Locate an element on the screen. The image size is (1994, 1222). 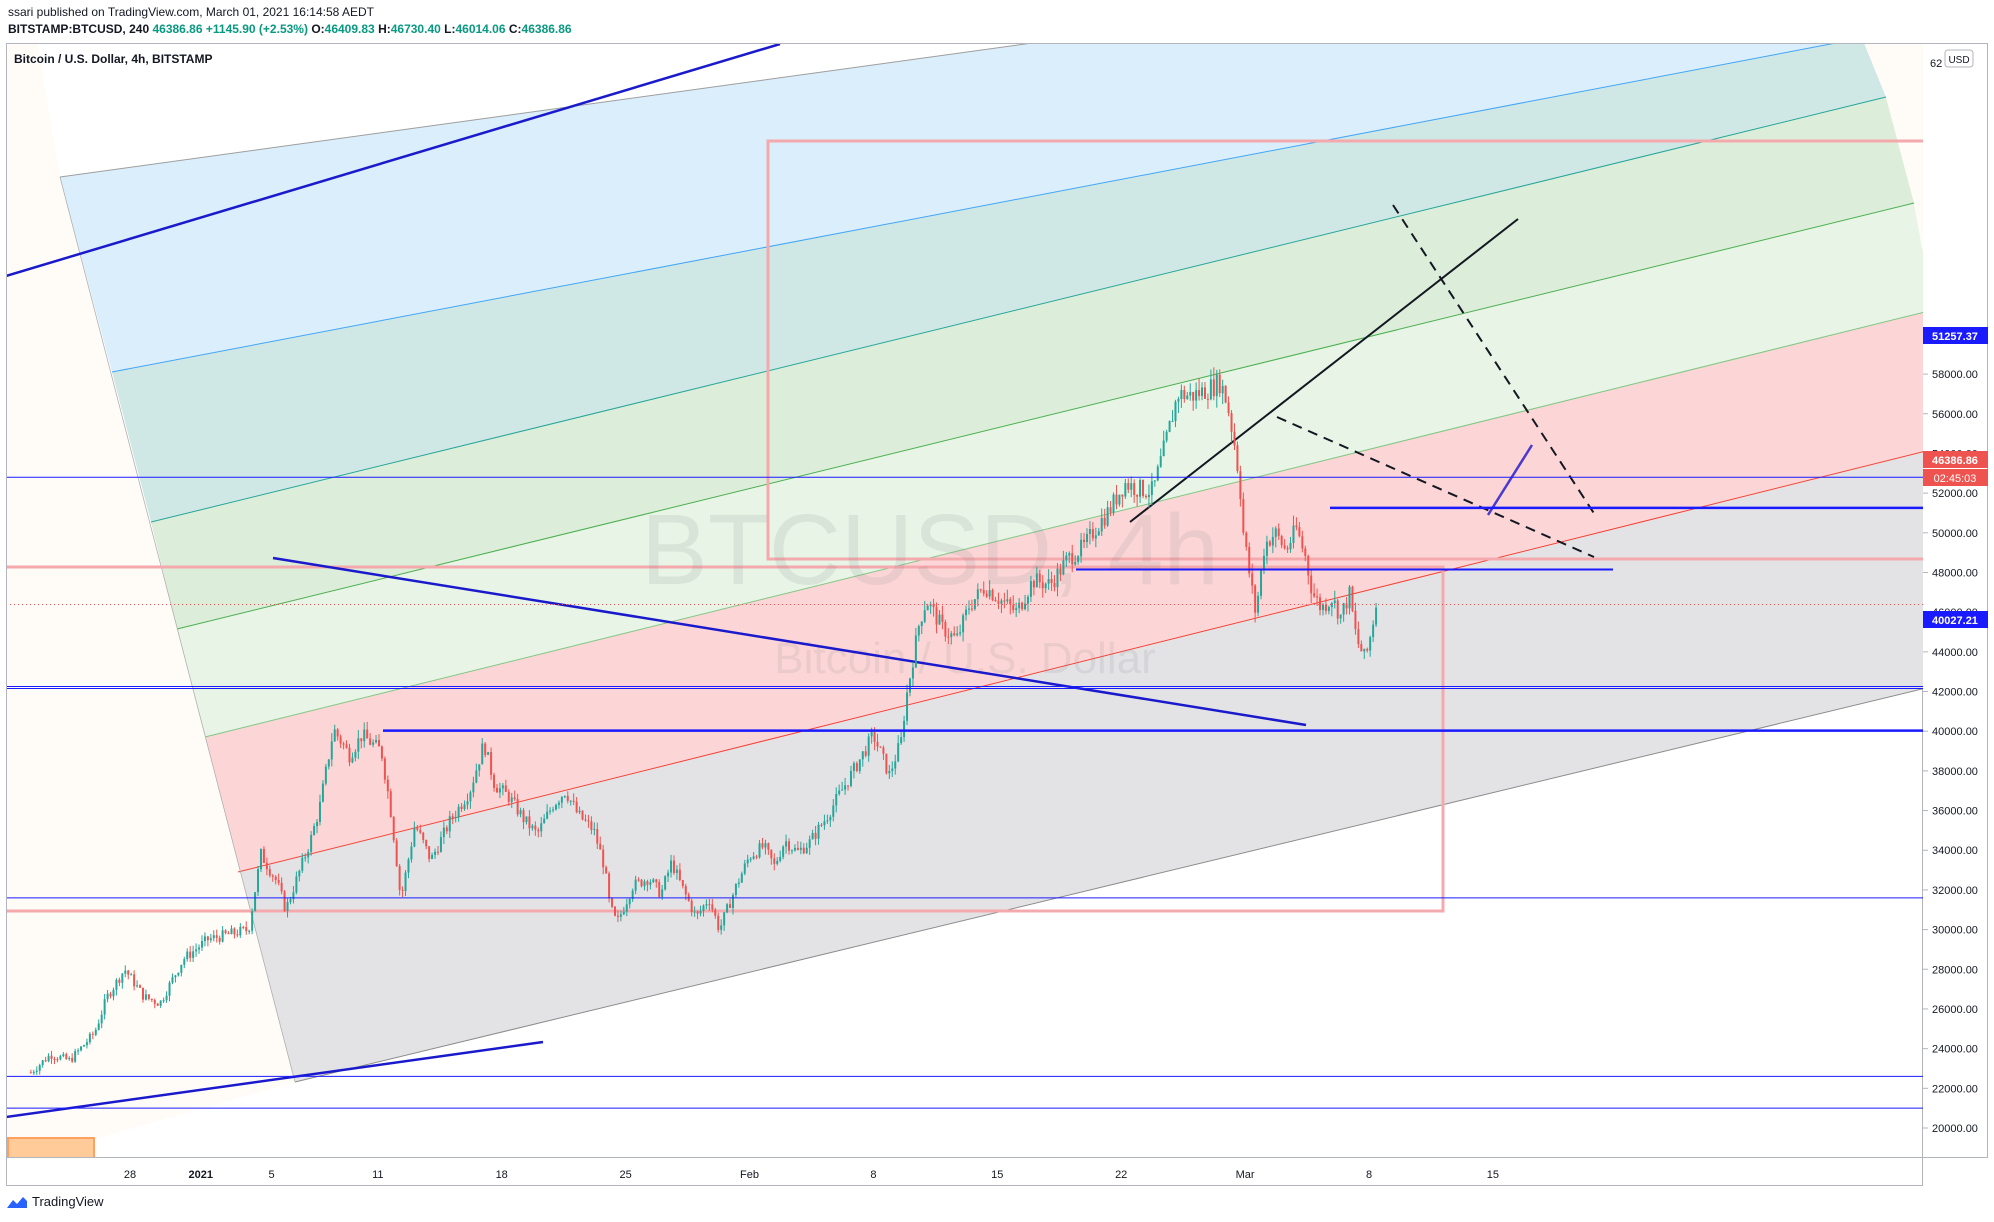
x-tick-label: 2021 is located at coordinates (201, 1175).